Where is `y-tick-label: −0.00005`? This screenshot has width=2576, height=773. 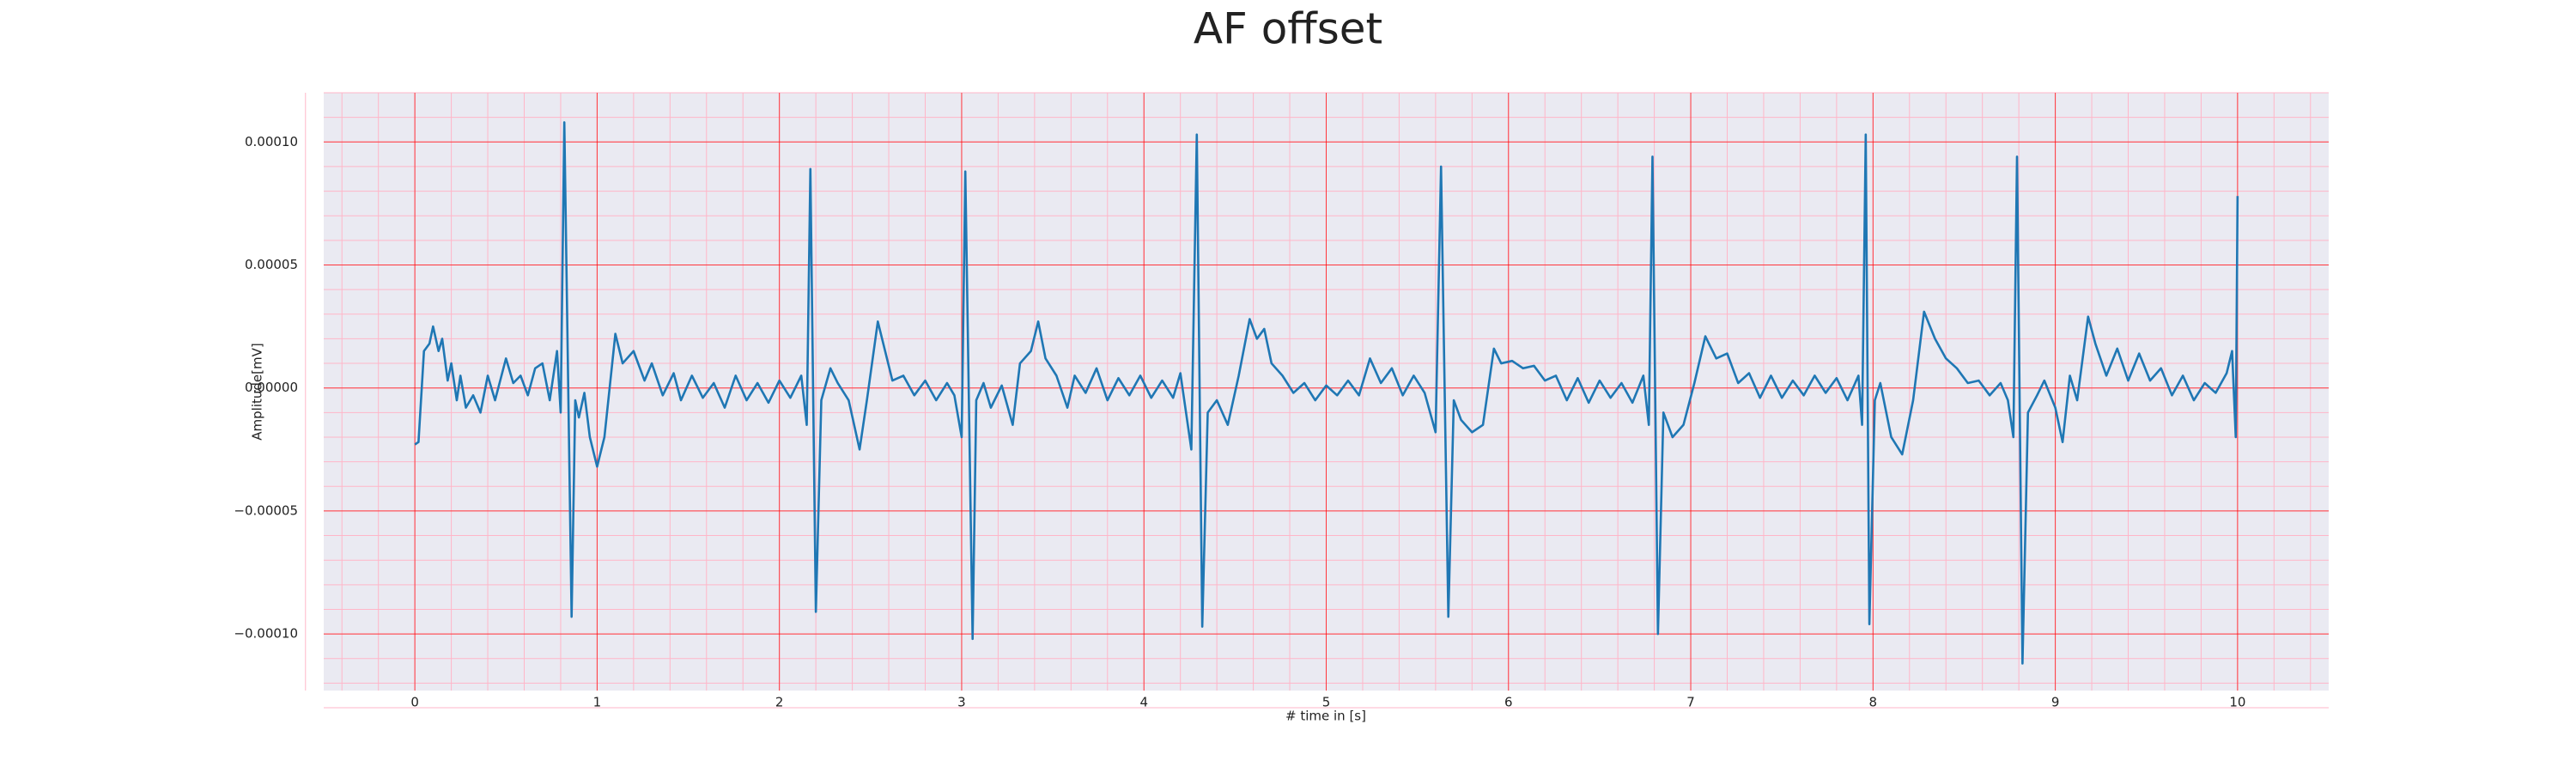
y-tick-label: −0.00005 is located at coordinates (266, 510).